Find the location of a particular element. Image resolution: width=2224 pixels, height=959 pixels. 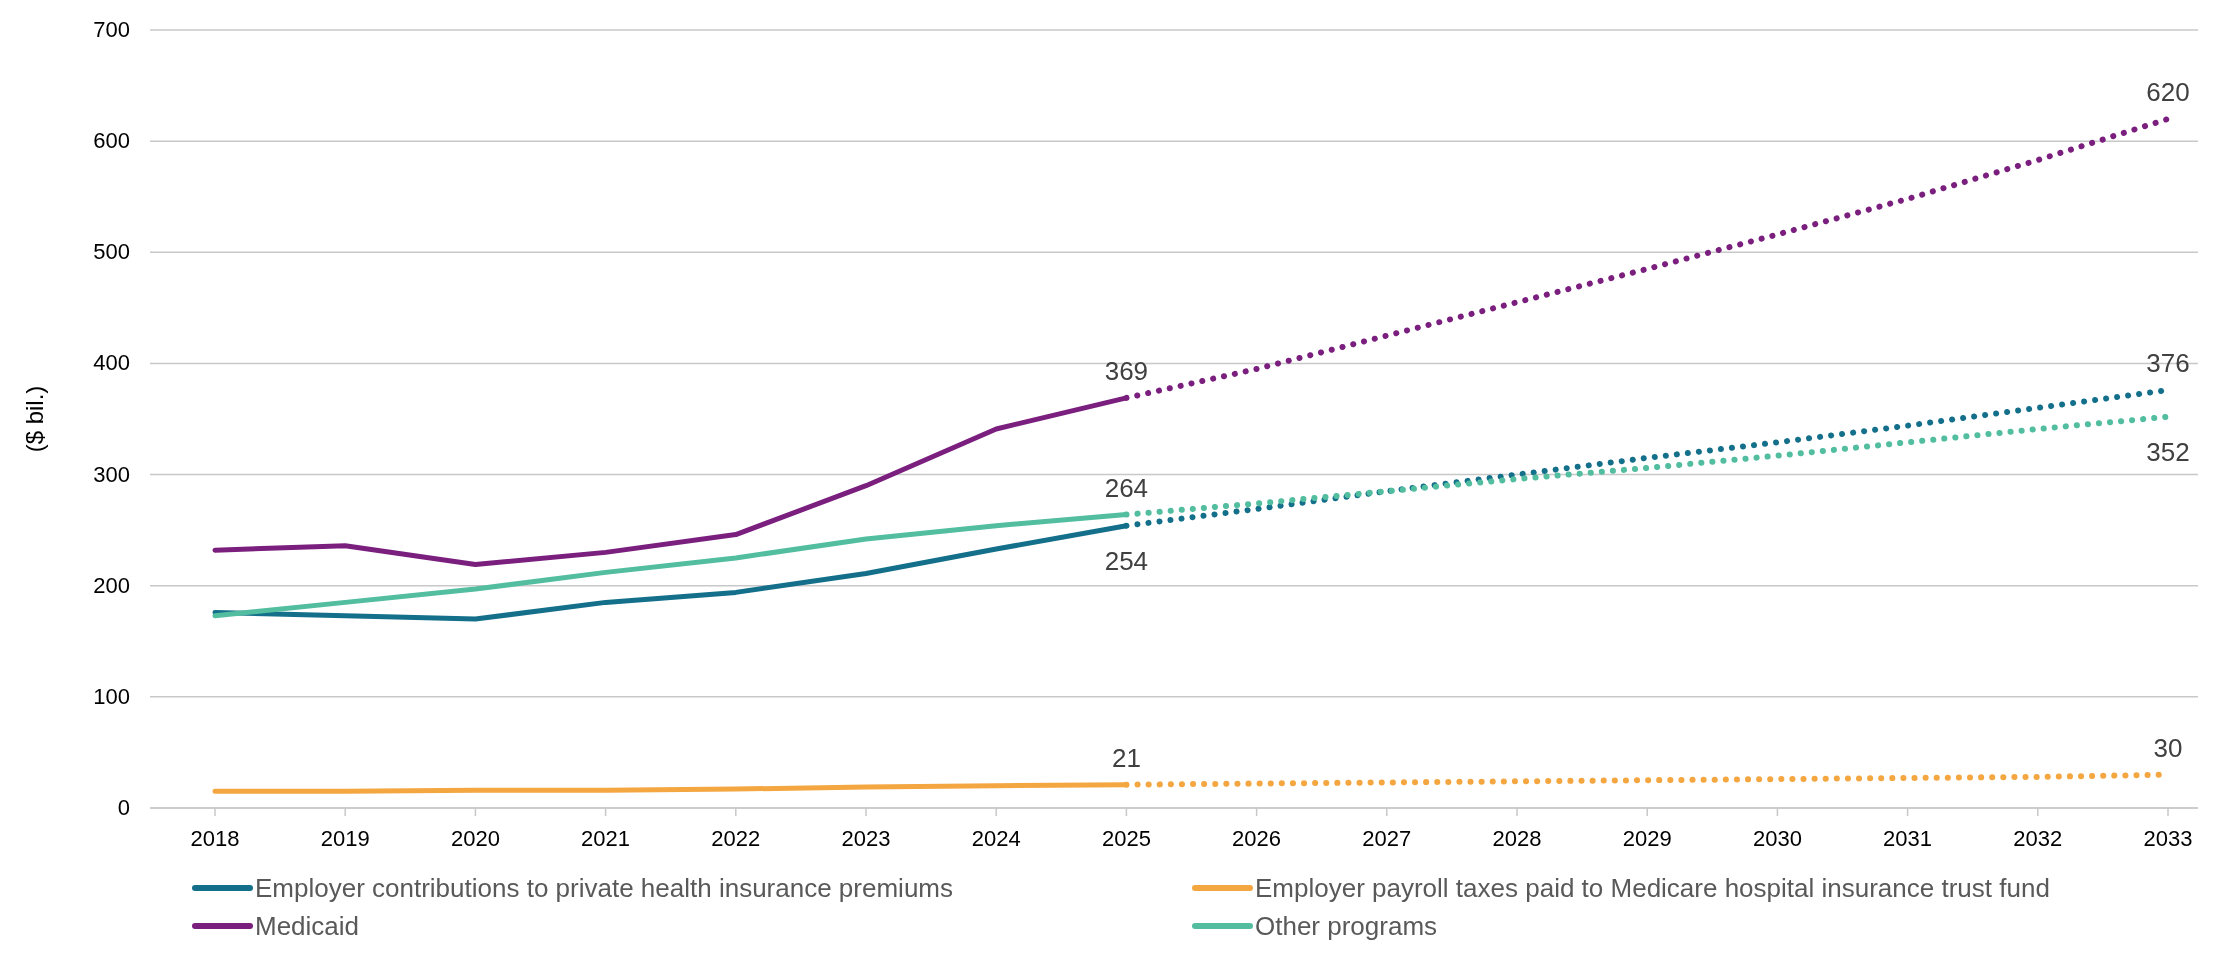

x-tick-label: 2021 is located at coordinates (606, 838).